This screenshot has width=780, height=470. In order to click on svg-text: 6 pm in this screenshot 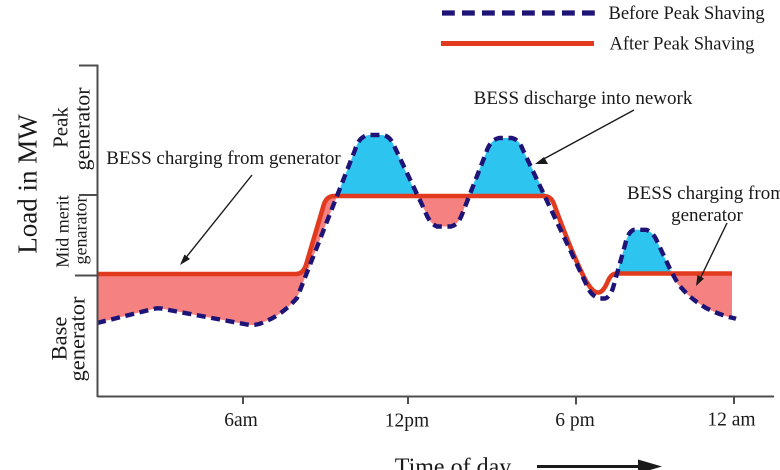, I will do `click(575, 420)`.